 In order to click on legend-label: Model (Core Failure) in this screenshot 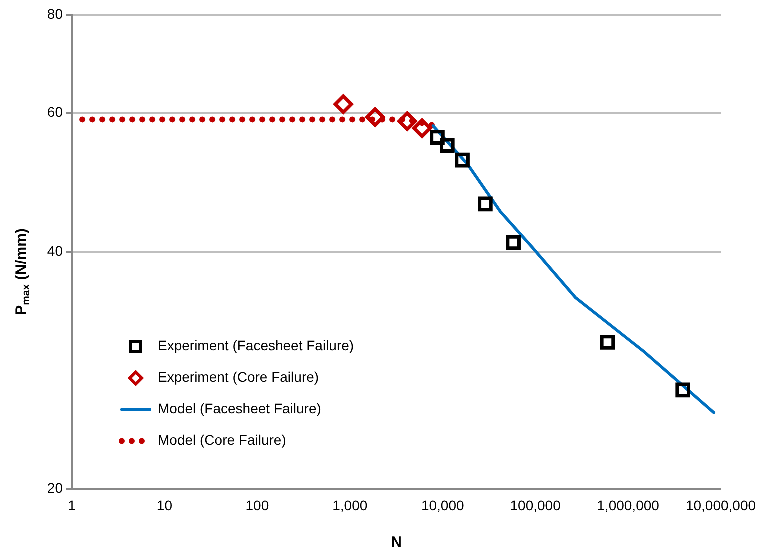, I will do `click(222, 440)`.